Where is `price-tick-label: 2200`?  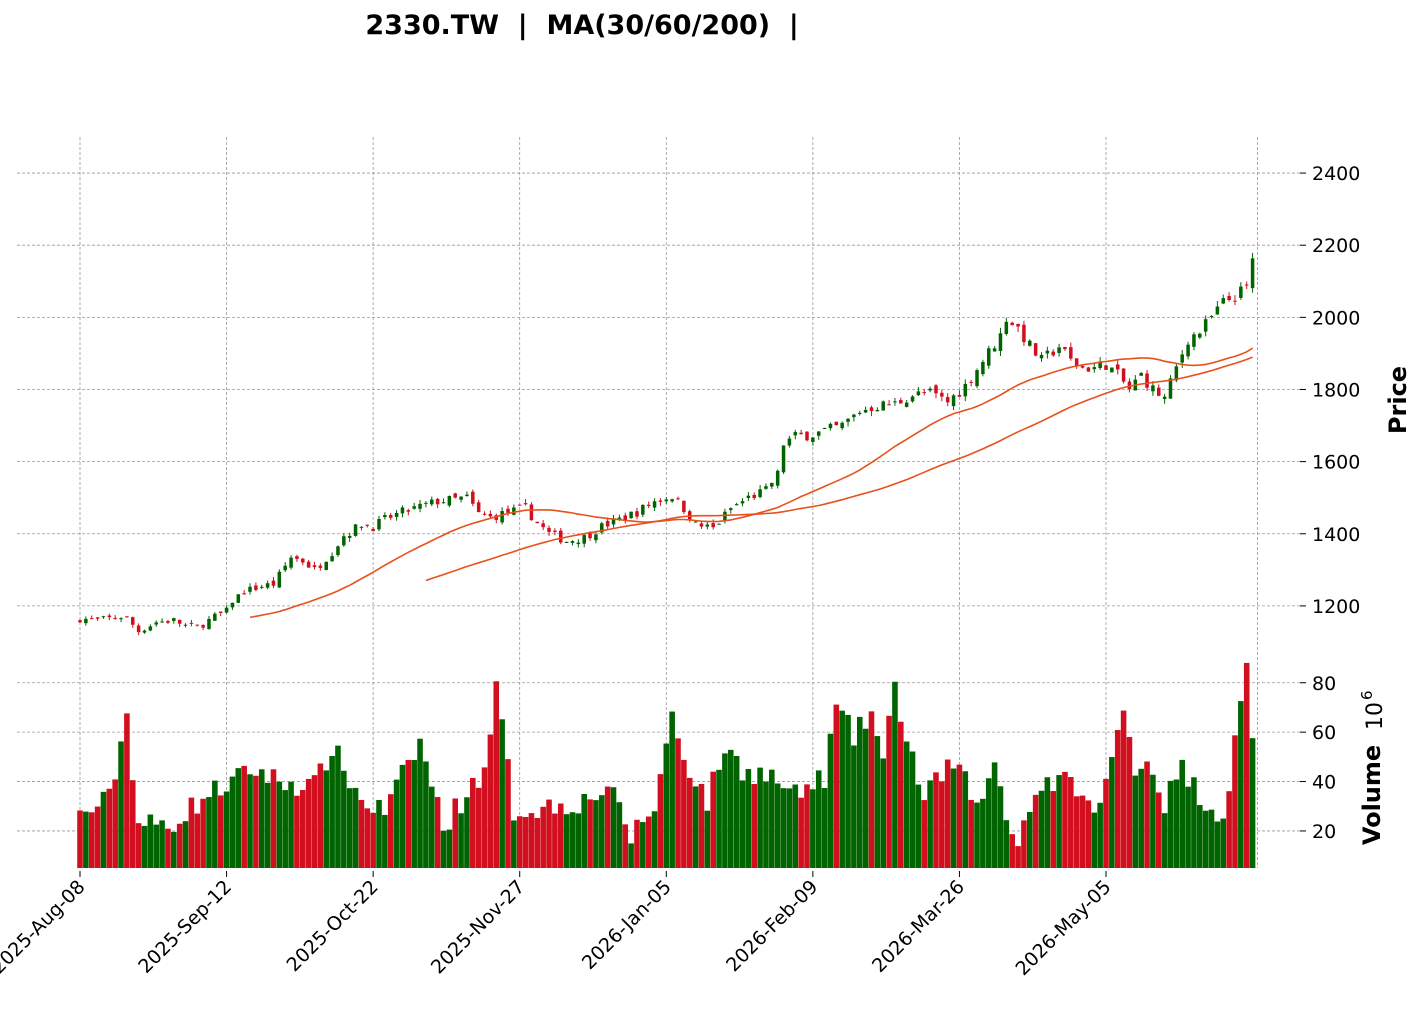 price-tick-label: 2200 is located at coordinates (1336, 246).